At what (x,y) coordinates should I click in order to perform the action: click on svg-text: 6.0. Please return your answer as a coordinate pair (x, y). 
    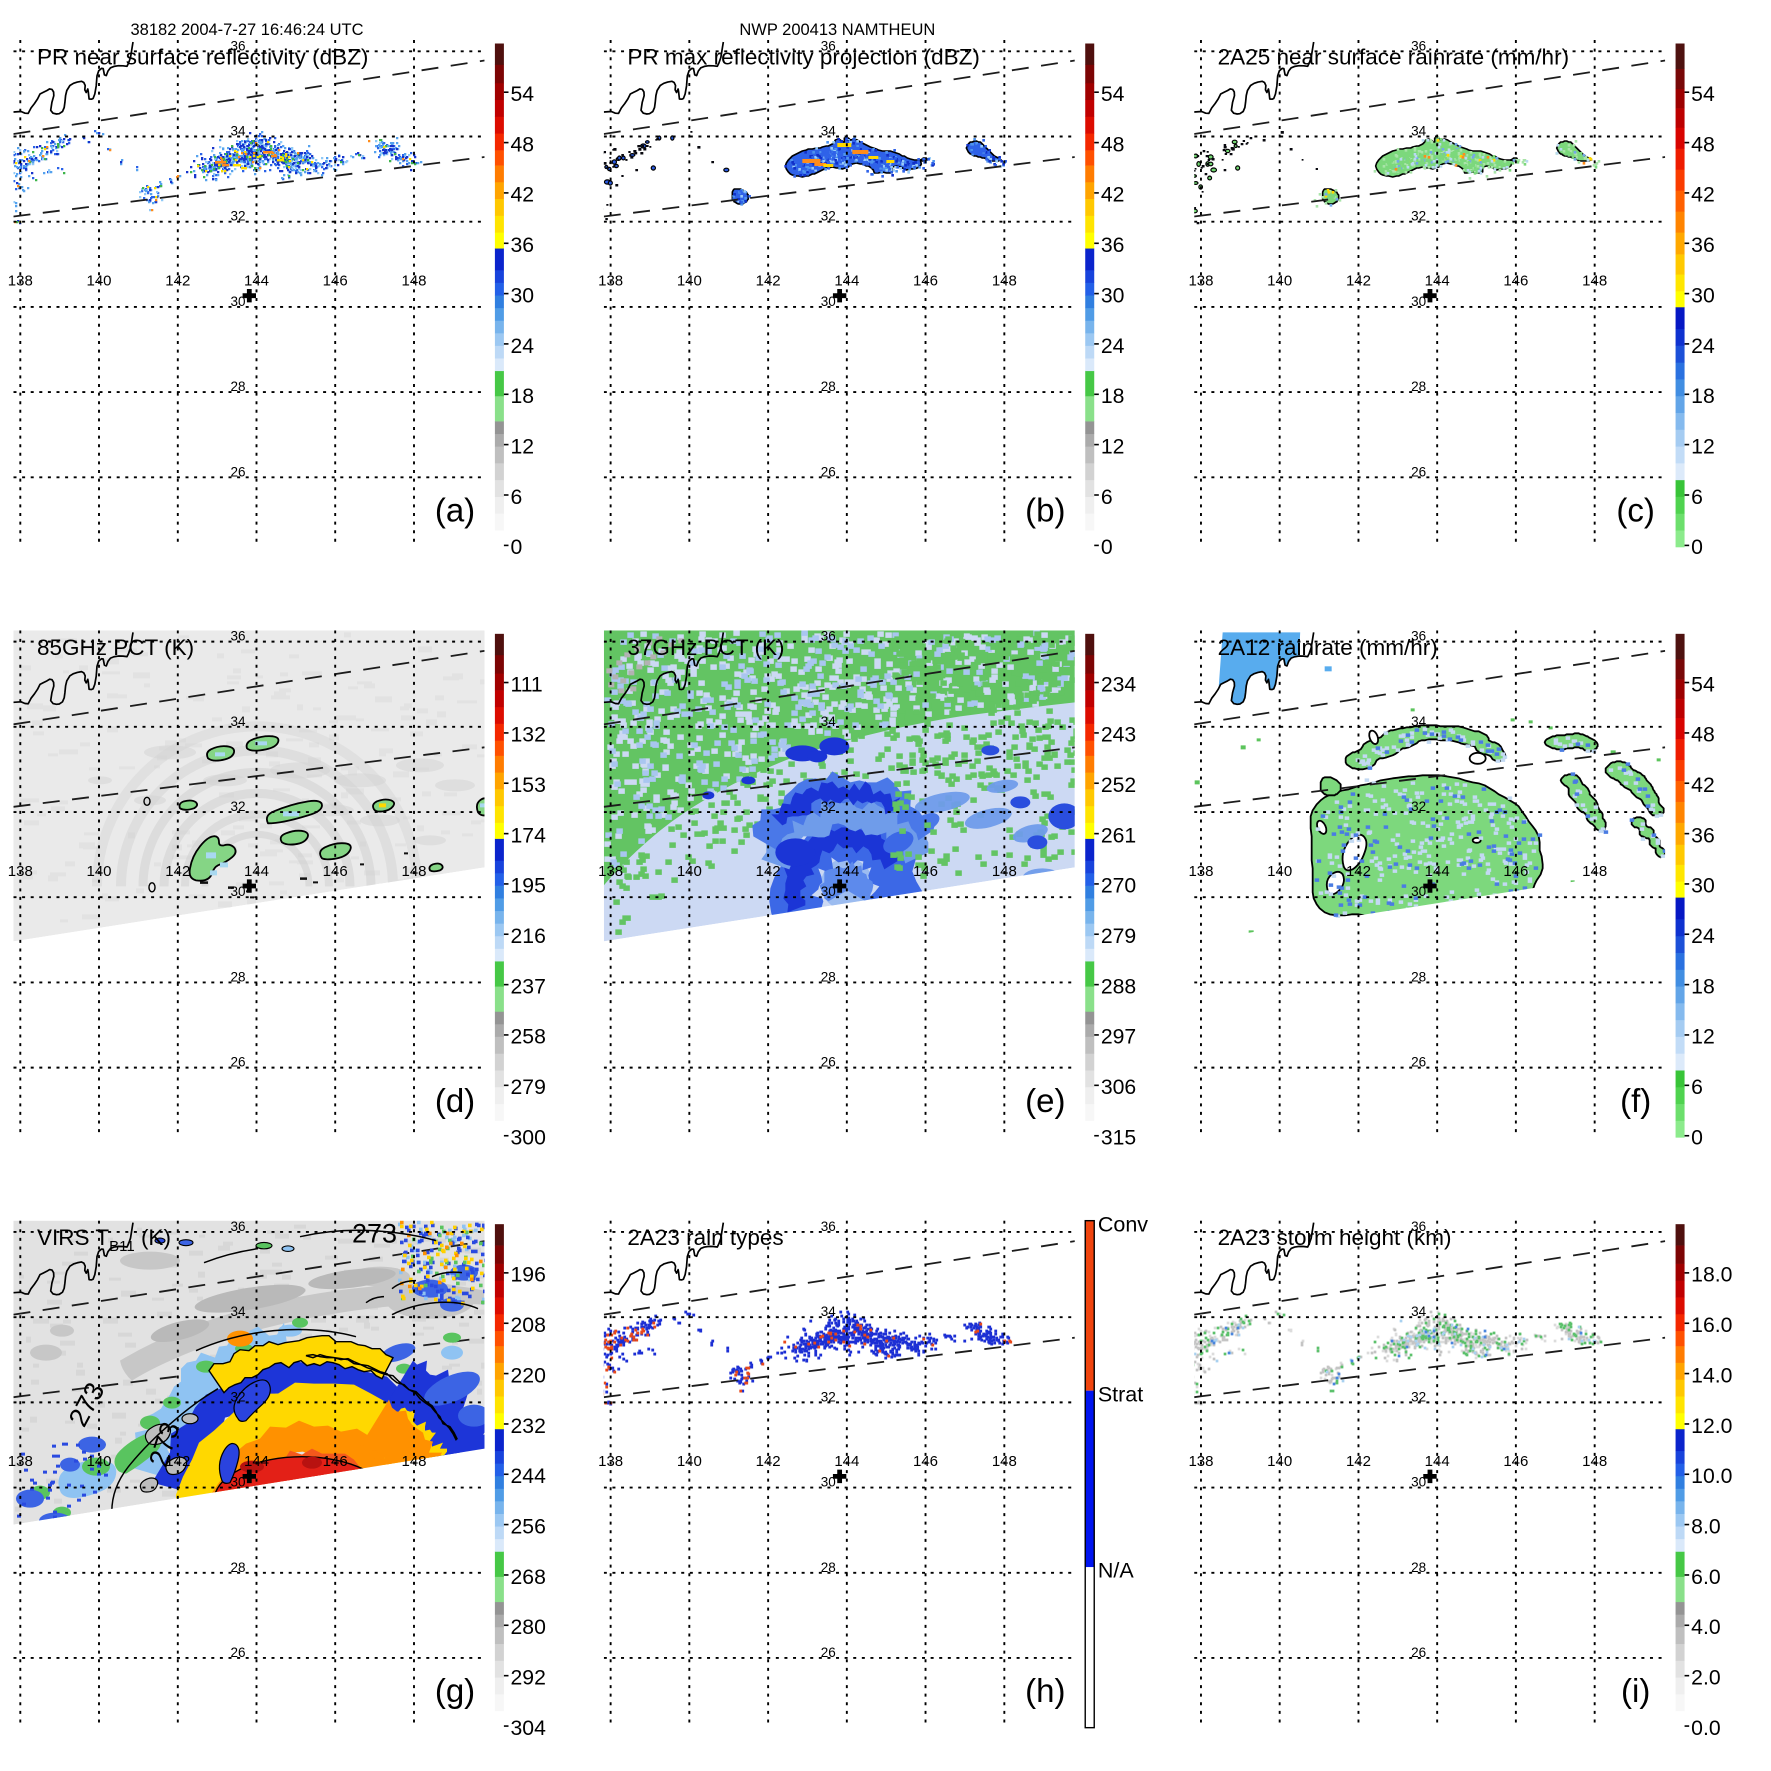
    Looking at the image, I should click on (1705, 1577).